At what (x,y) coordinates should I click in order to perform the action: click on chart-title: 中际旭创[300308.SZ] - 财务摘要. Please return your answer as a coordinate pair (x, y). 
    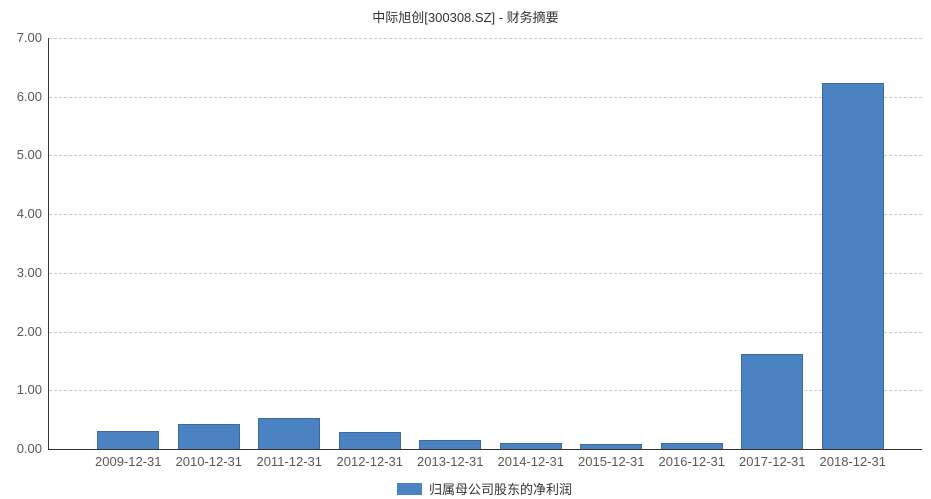
    Looking at the image, I should click on (465, 17).